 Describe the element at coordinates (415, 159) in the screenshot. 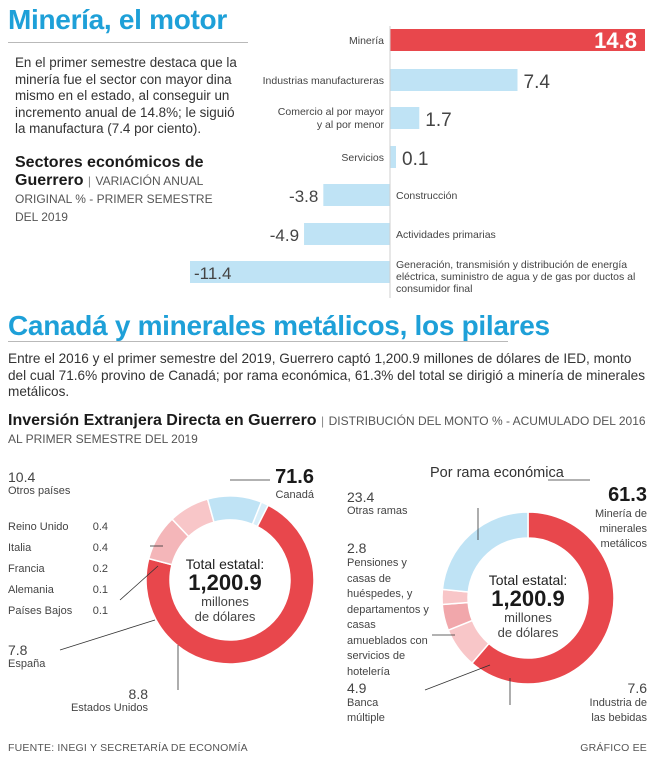

I see `bar-value-3: 0.1` at that location.